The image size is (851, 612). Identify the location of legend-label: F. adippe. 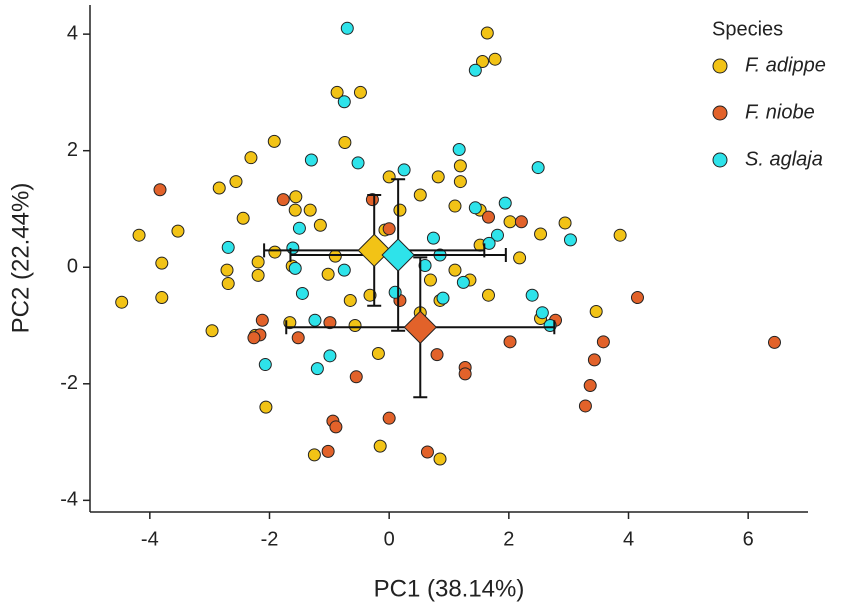
(785, 65).